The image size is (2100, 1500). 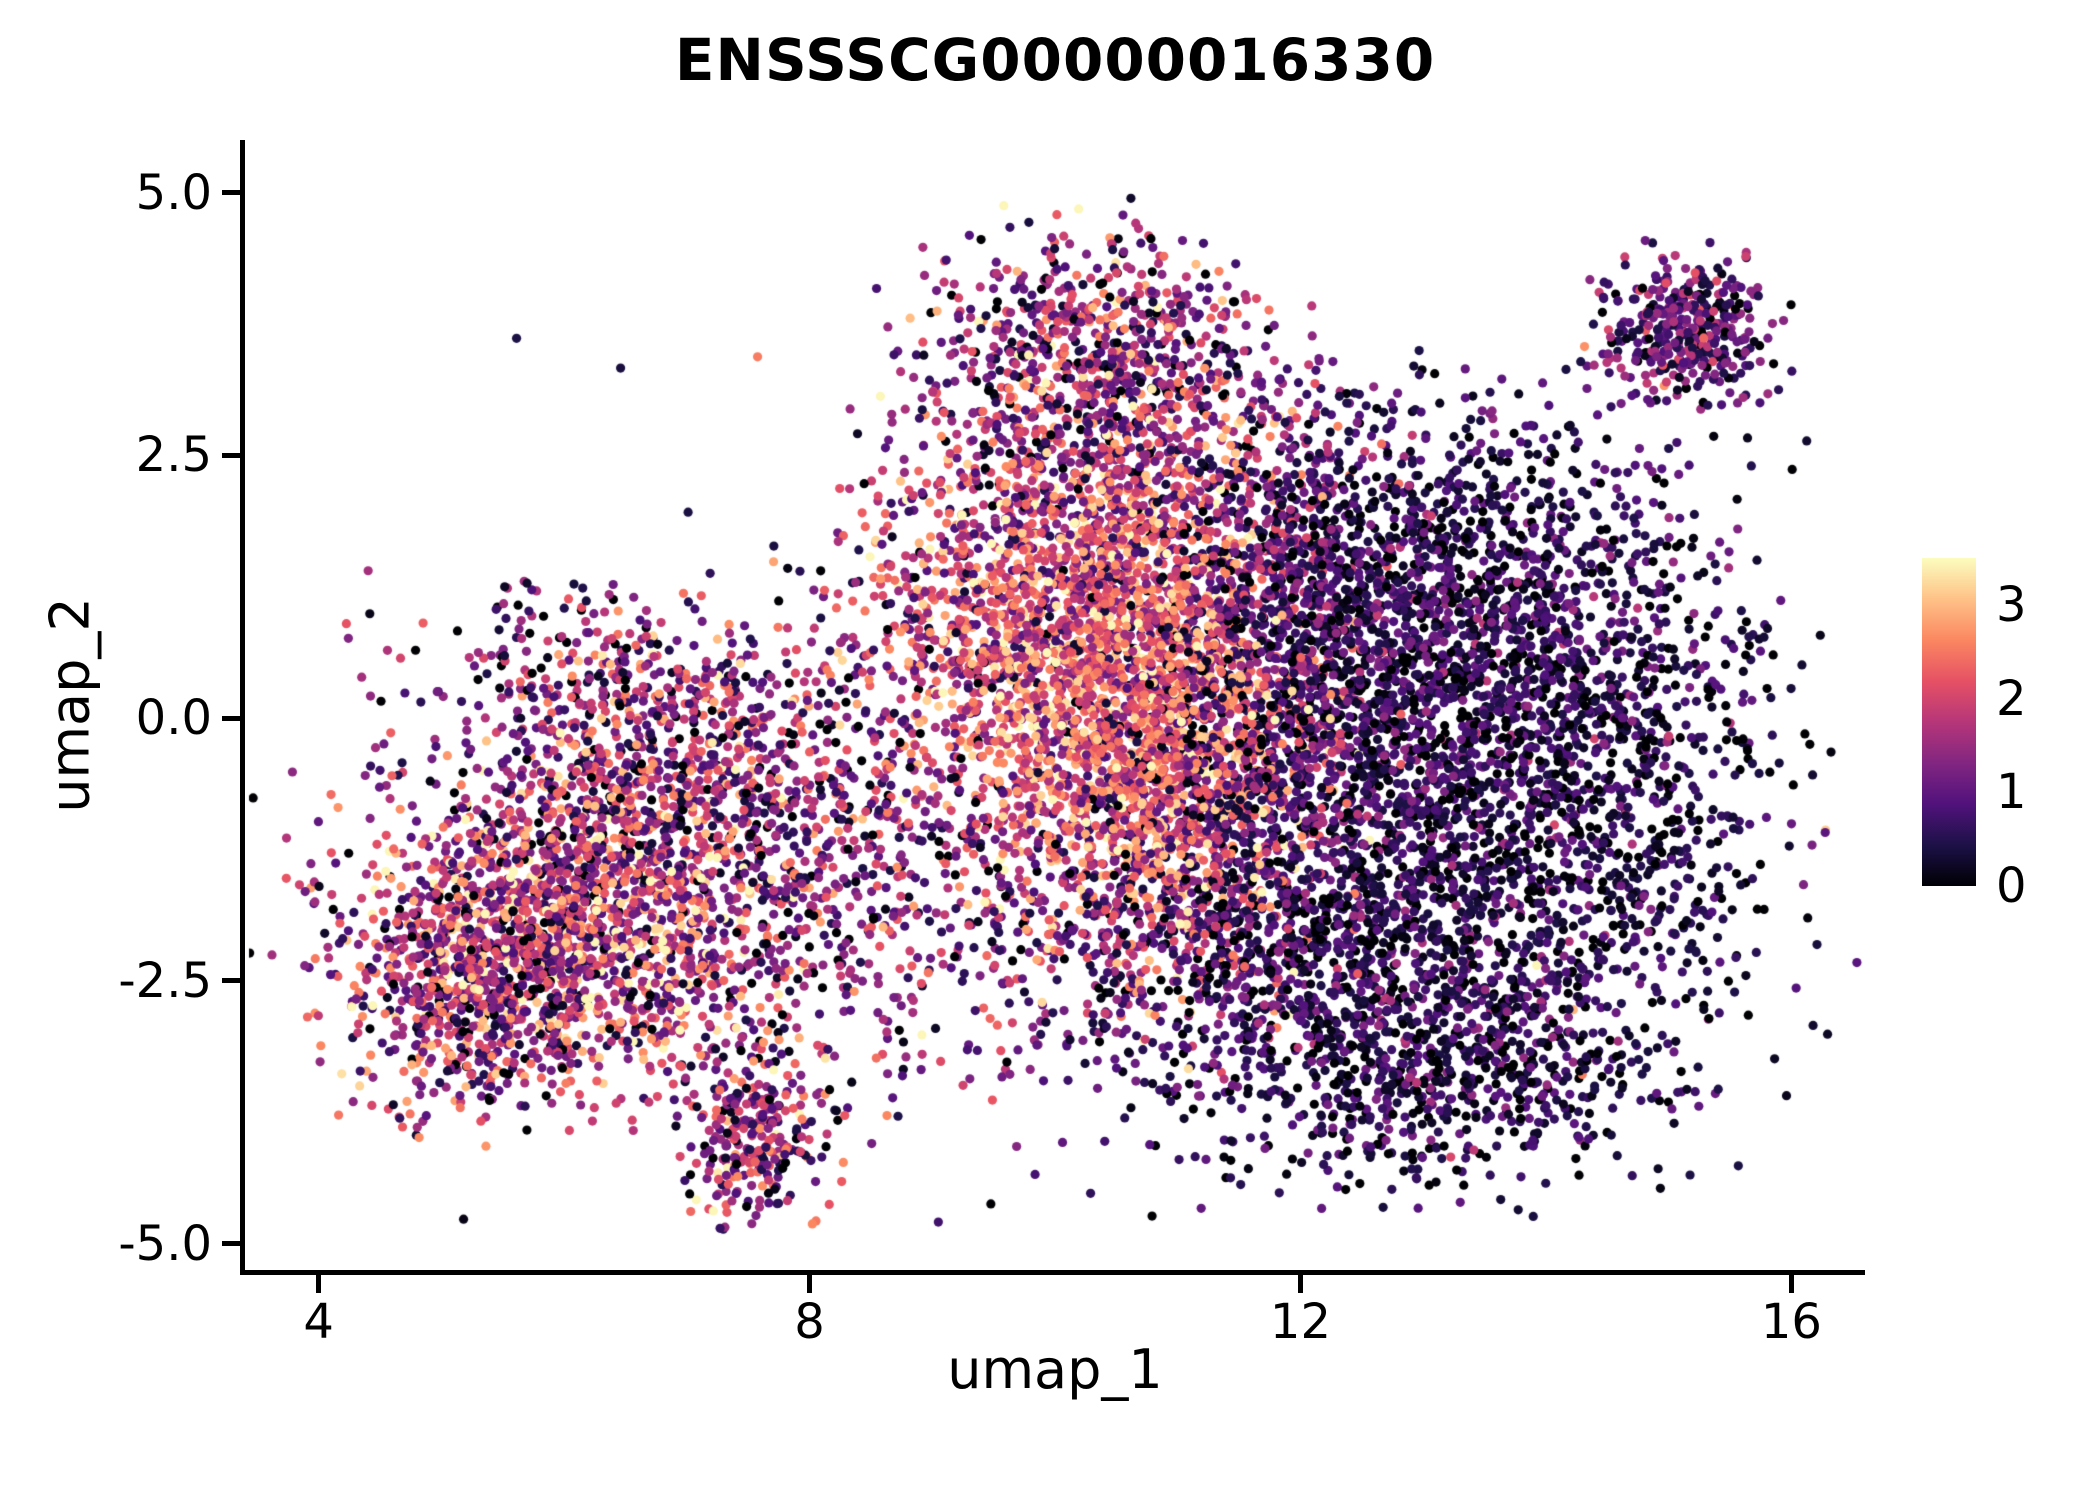 I want to click on x-tick-label: 8, so click(x=809, y=1322).